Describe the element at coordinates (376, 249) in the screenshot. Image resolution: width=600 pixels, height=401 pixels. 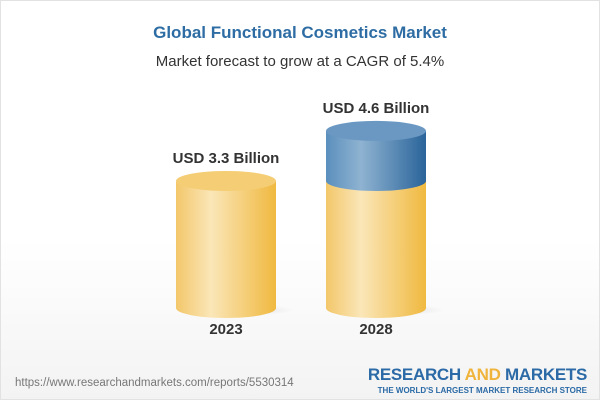
I see `cylinder-base-2028` at that location.